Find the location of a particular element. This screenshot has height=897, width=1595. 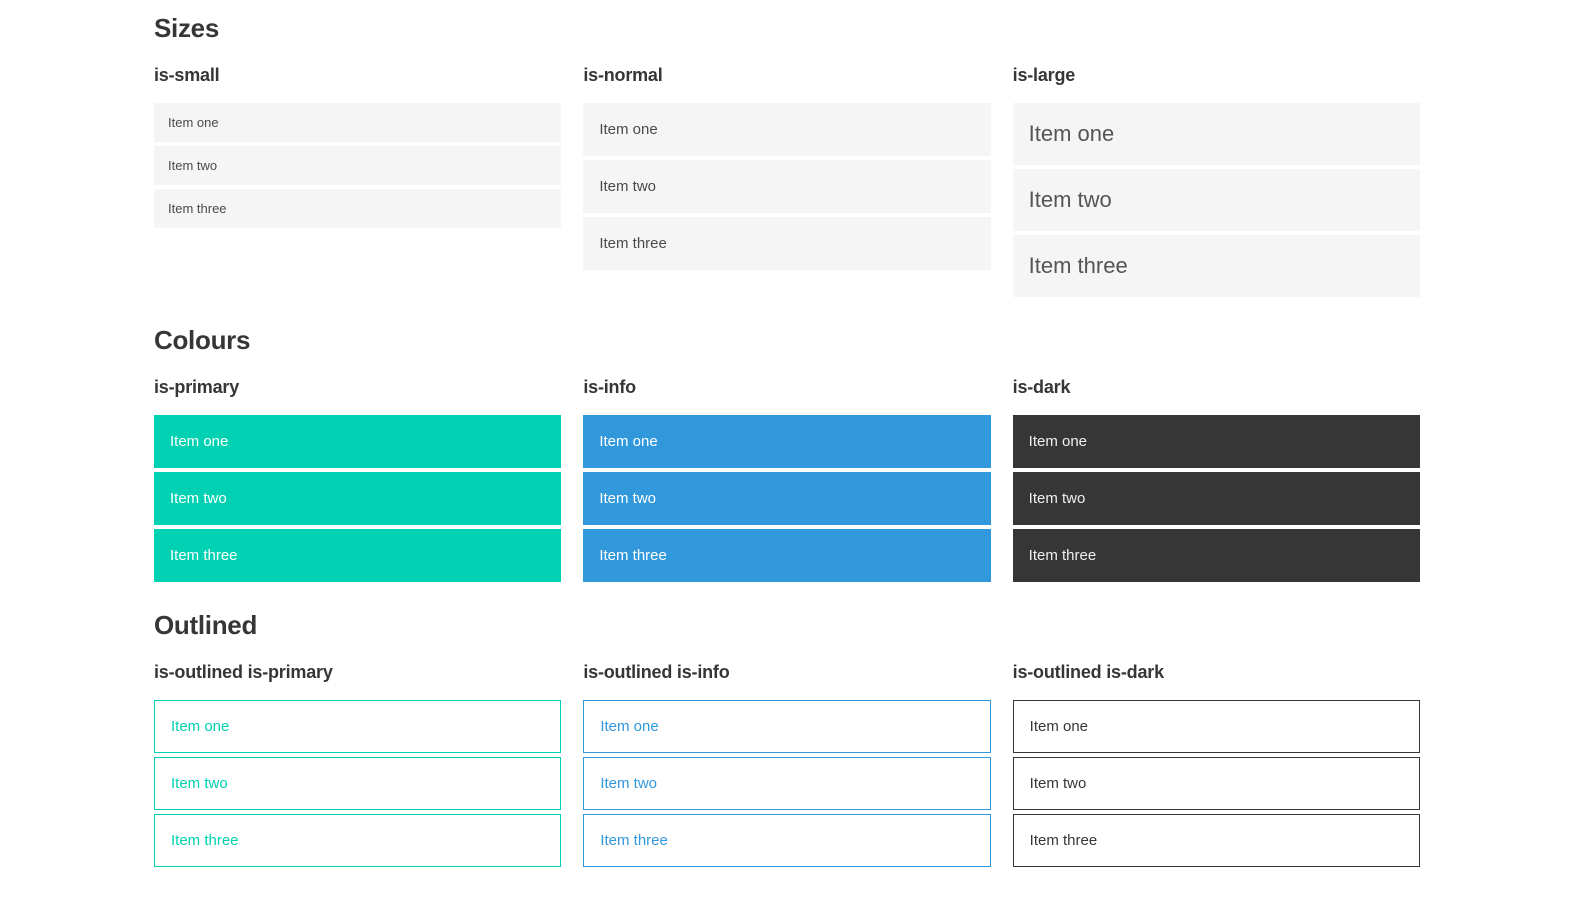

list-info: Item one Item two Item three is located at coordinates (787, 498).